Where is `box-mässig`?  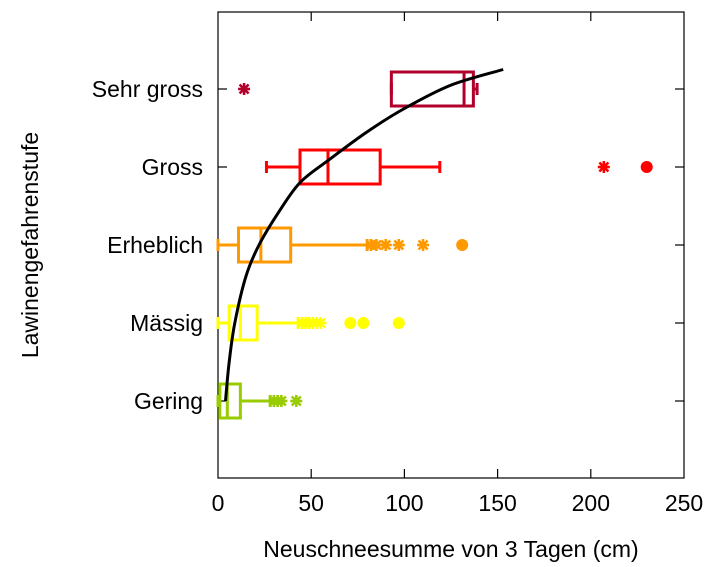
box-mässig is located at coordinates (310, 323).